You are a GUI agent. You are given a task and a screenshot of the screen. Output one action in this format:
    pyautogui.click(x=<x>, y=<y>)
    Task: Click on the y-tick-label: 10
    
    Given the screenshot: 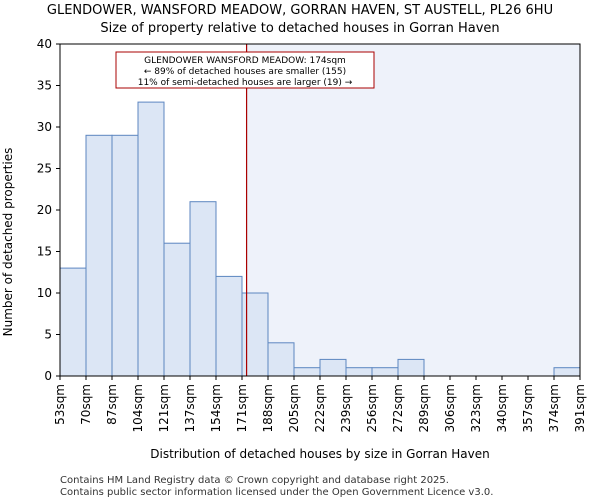 What is the action you would take?
    pyautogui.click(x=44, y=293)
    